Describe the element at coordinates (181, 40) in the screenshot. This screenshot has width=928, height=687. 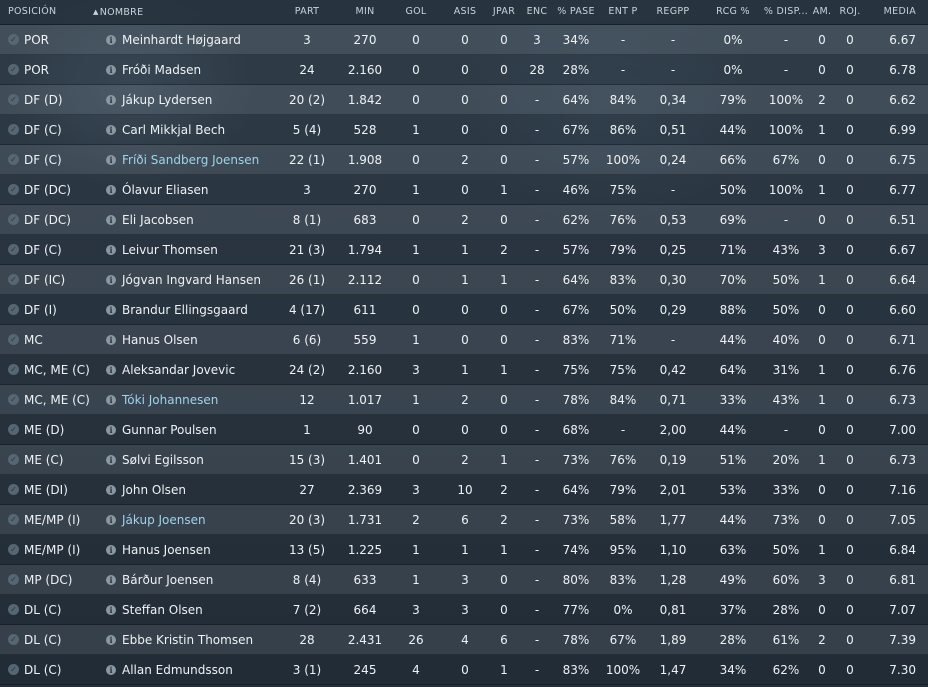
I see `cell-name: Meinhardt Højgaard` at that location.